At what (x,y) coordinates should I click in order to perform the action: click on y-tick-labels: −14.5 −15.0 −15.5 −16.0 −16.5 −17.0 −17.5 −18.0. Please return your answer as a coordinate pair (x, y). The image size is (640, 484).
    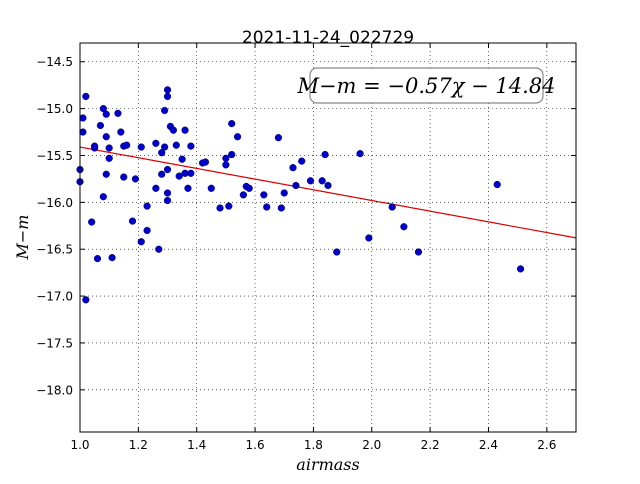
    Looking at the image, I should click on (54, 226).